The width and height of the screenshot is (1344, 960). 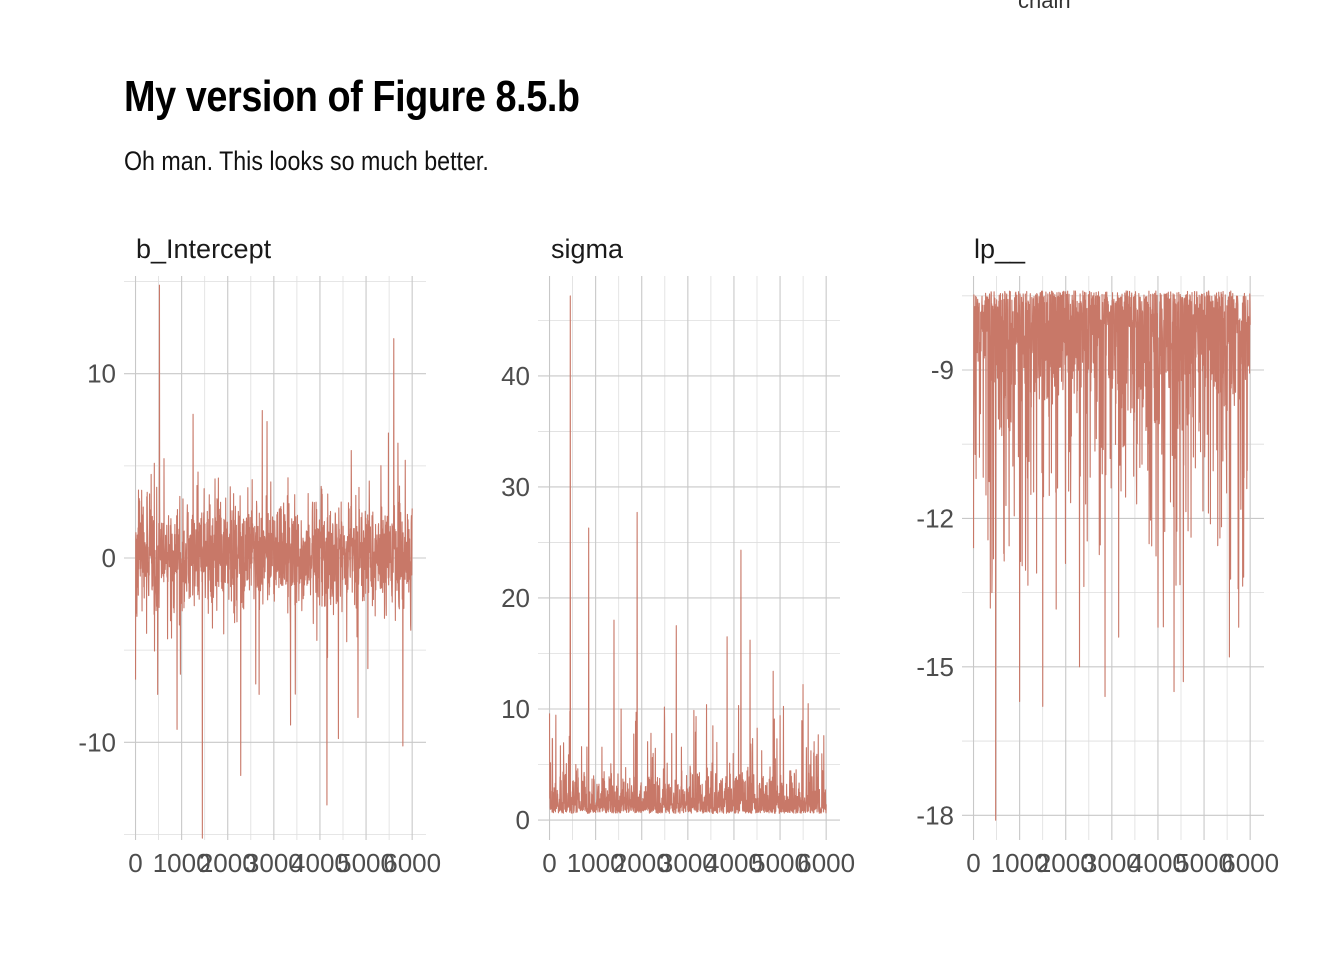 I want to click on trace-line-sigma, so click(x=687, y=554).